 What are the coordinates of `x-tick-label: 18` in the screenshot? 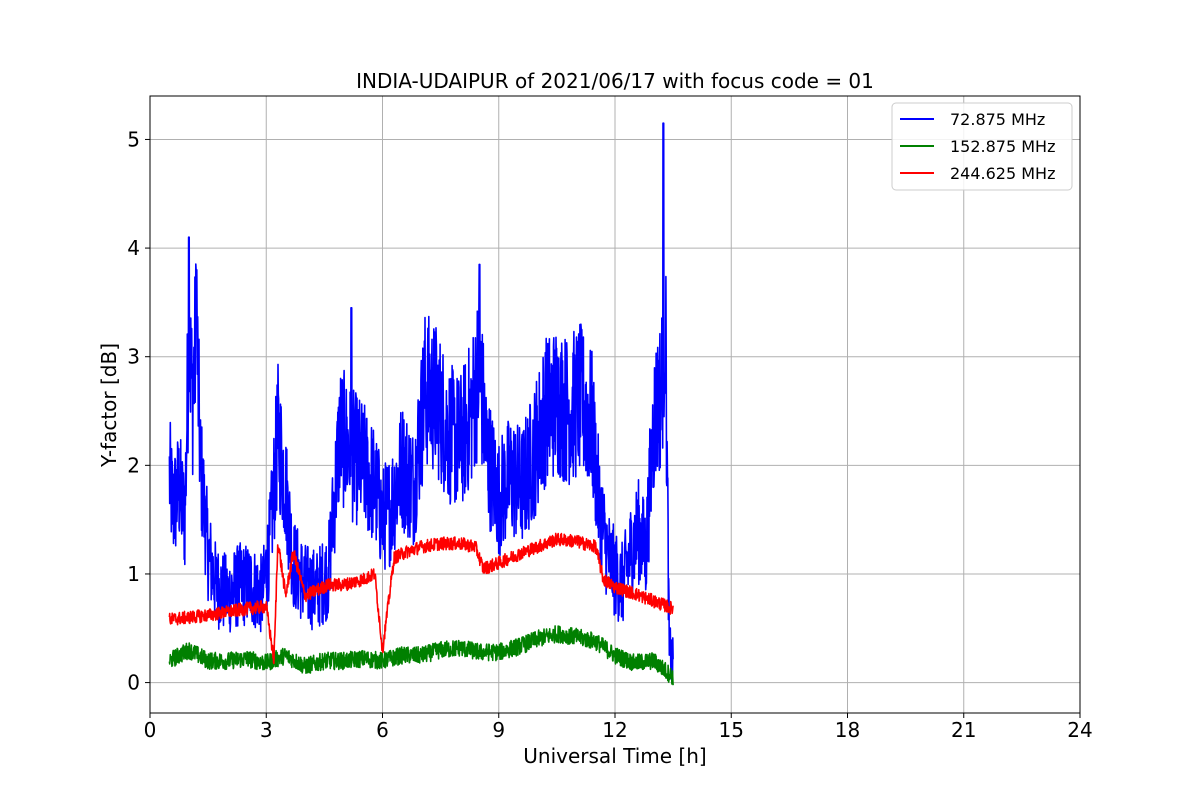 It's located at (847, 730).